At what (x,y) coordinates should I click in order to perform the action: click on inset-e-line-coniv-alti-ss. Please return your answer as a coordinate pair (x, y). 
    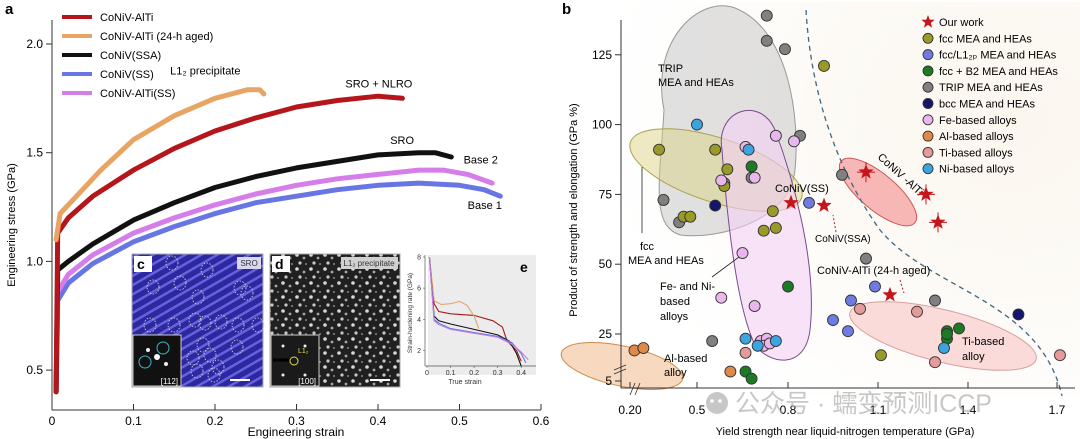
    Looking at the image, I should click on (478, 308).